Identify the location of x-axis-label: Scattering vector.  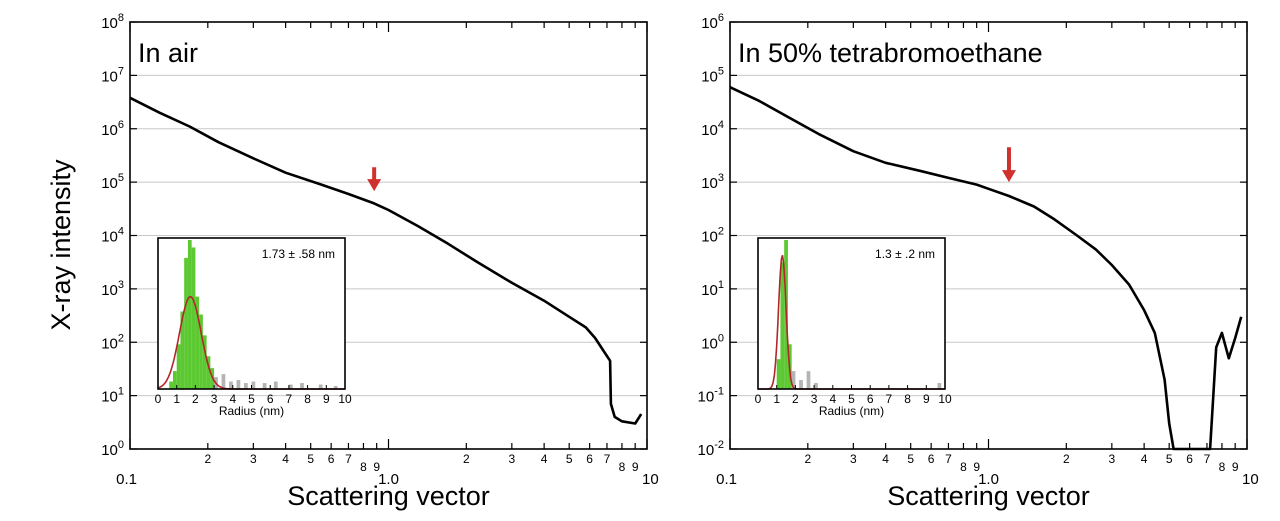
(388, 496).